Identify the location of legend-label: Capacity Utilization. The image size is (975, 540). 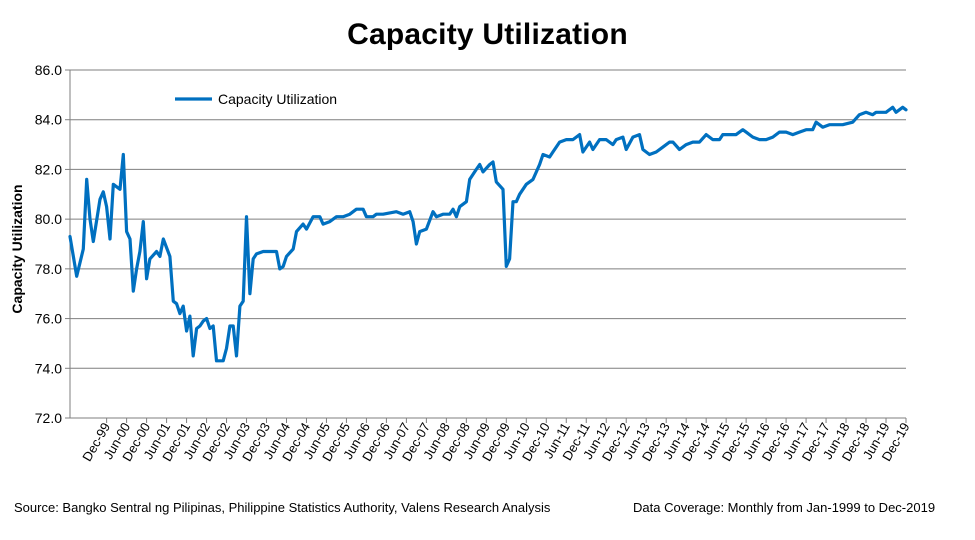
(277, 99).